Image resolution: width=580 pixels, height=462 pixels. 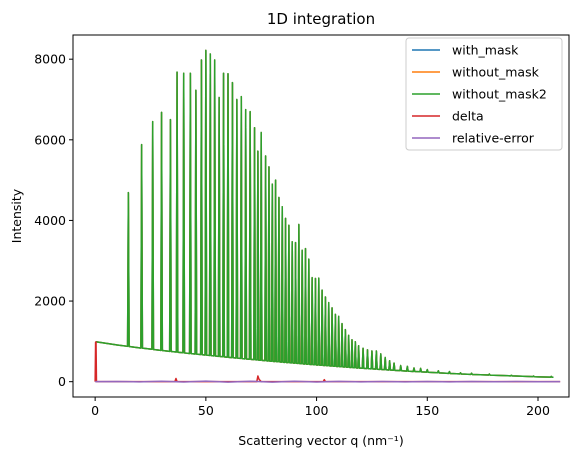 I want to click on x-tick-label: 0, so click(x=95, y=410).